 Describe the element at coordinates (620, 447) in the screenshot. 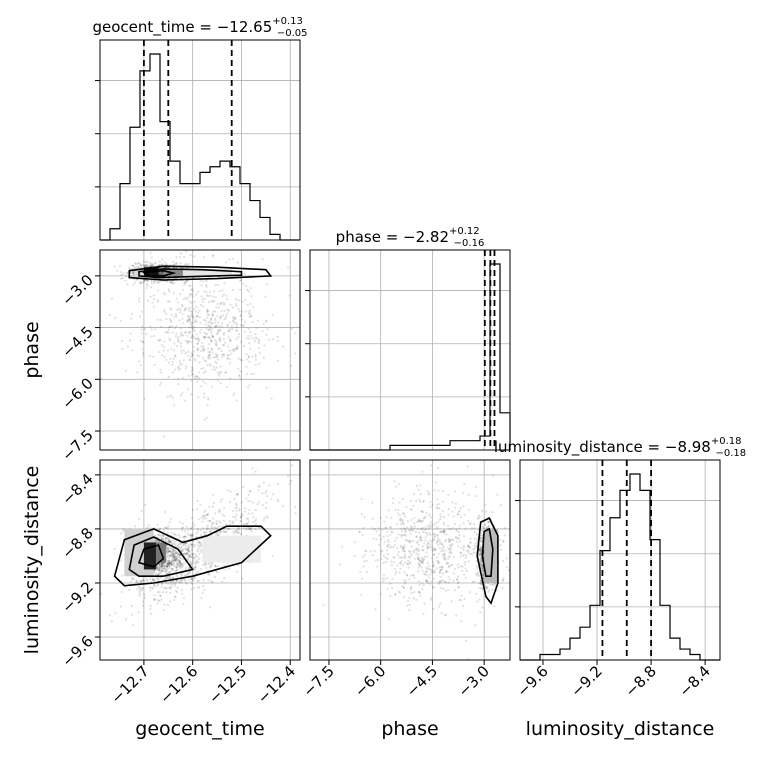

I see `title-text: luminosity_distance = −8.98+0.18 −0.18` at that location.